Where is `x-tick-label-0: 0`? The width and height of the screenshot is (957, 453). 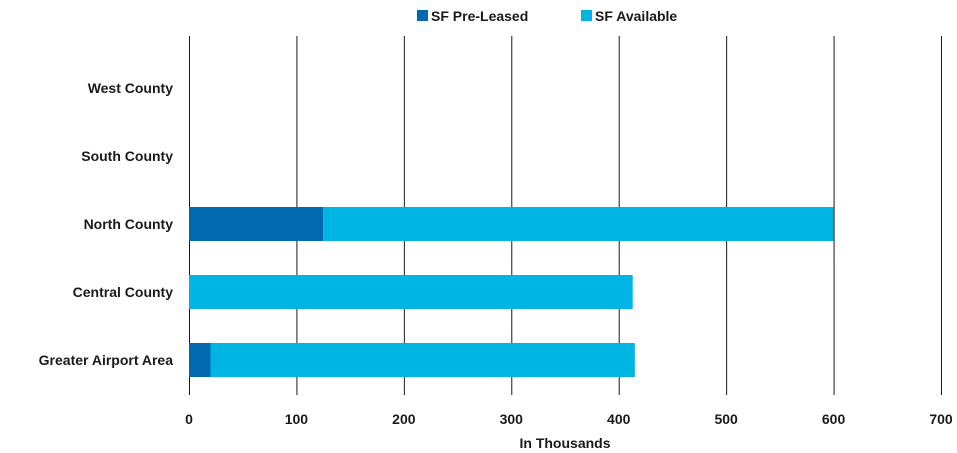 x-tick-label-0: 0 is located at coordinates (189, 419).